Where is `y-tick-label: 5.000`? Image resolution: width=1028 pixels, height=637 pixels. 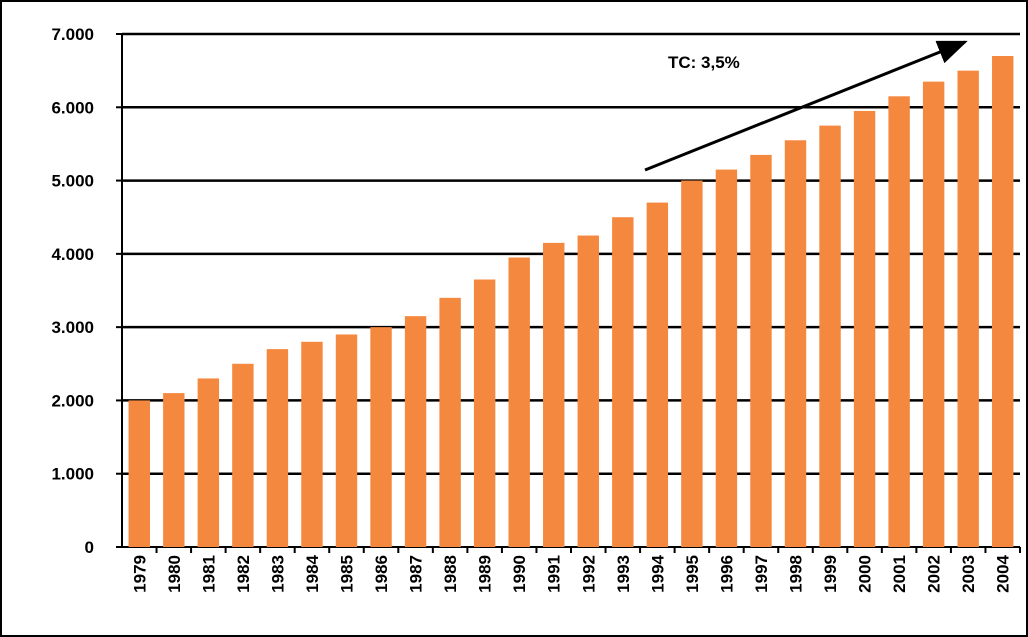 y-tick-label: 5.000 is located at coordinates (72, 181).